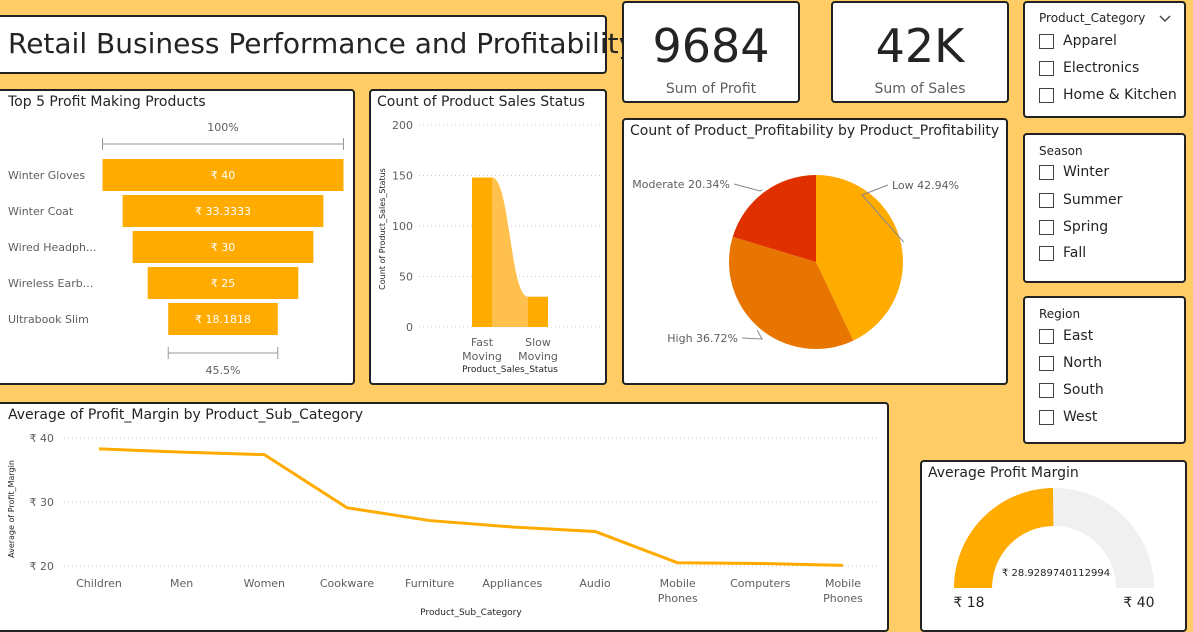 This screenshot has height=632, width=1193. What do you see at coordinates (482, 356) in the screenshot?
I see `x-tick-label: Moving` at bounding box center [482, 356].